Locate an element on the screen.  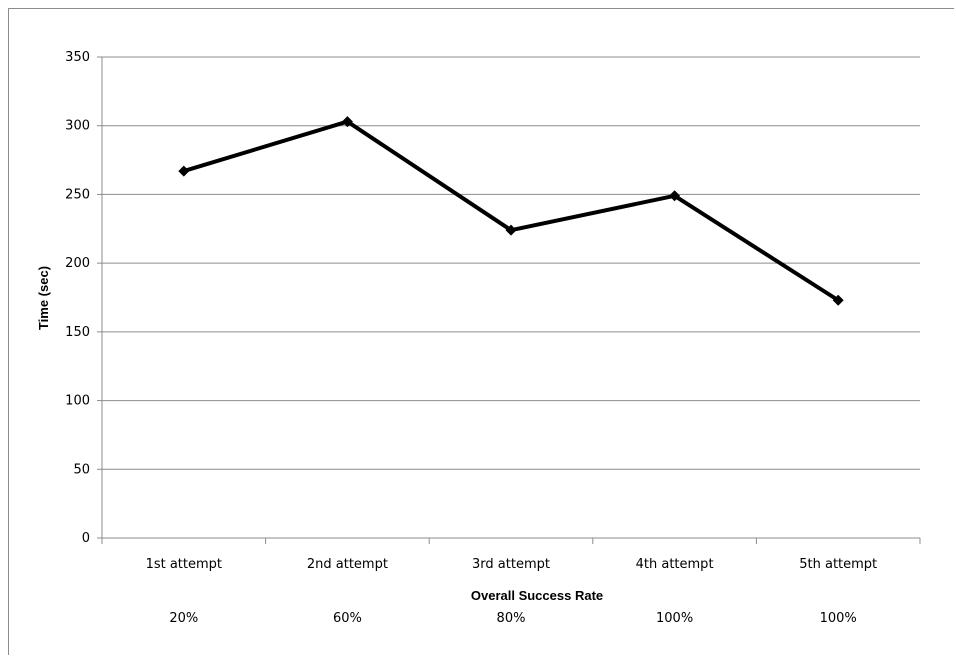
y-tick-label: 0 is located at coordinates (86, 538).